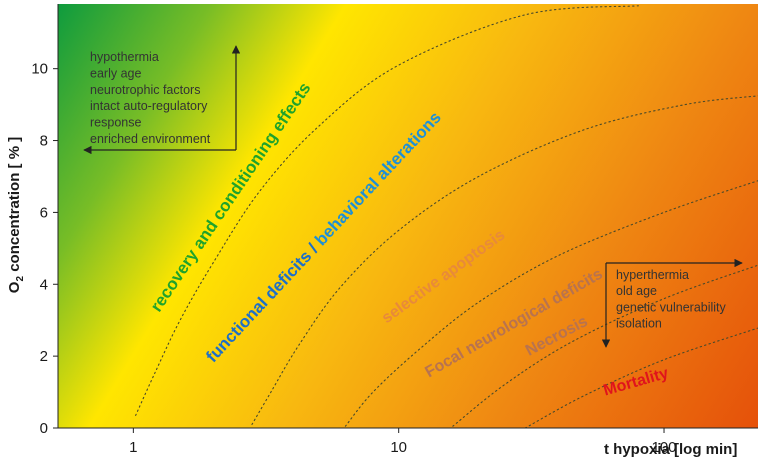  What do you see at coordinates (14, 206) in the screenshot?
I see `y-axis-title-rest: concentration [ % ]` at bounding box center [14, 206].